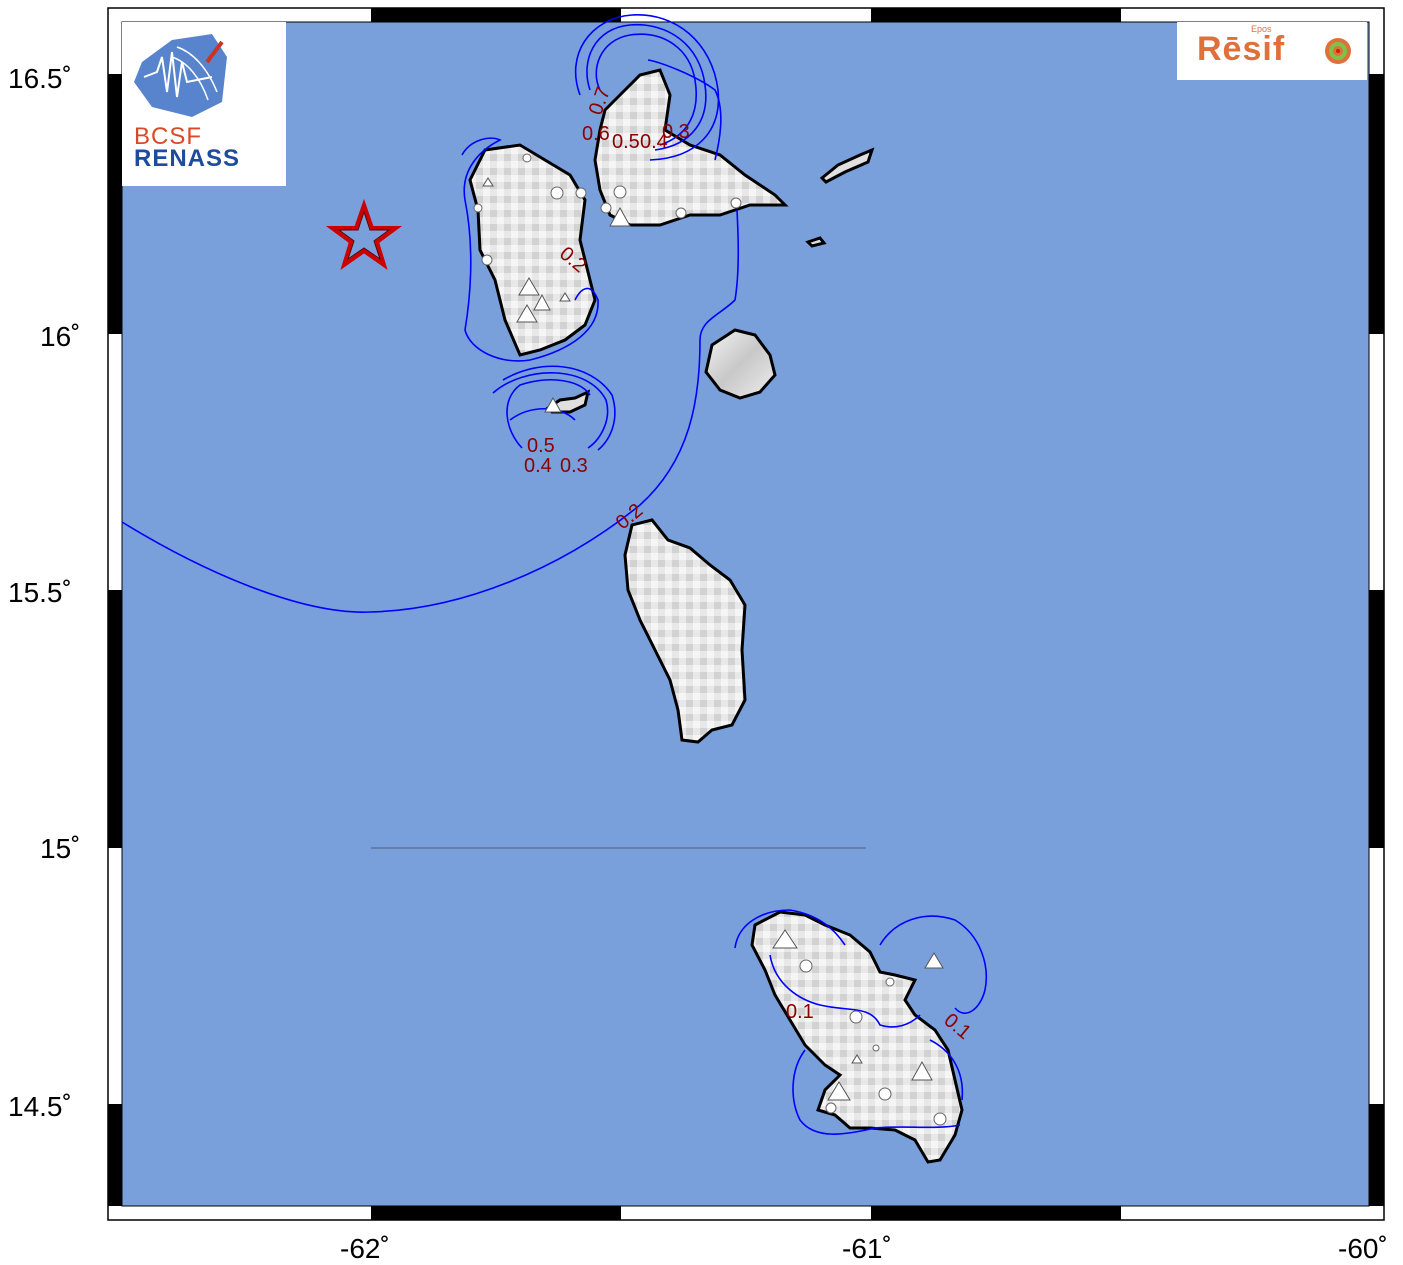 This screenshot has height=1265, width=1403. Describe the element at coordinates (691, 147) in the screenshot. I see `island-grande-terre` at that location.